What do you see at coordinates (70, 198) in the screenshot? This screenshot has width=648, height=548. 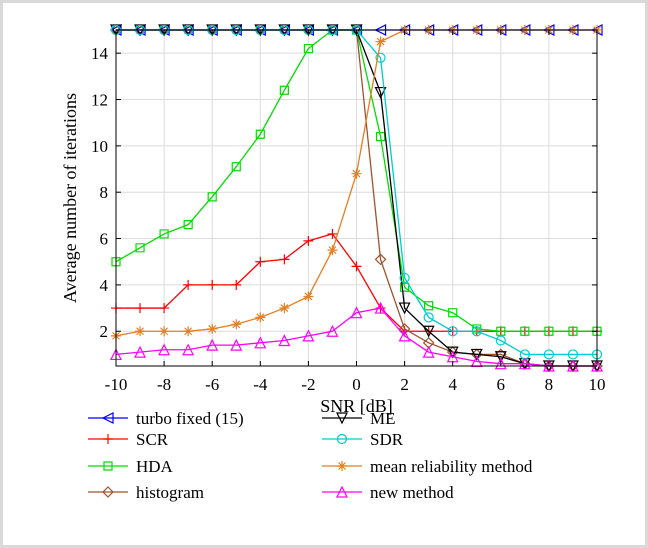 I see `y-axis-label: Average number of iterations` at bounding box center [70, 198].